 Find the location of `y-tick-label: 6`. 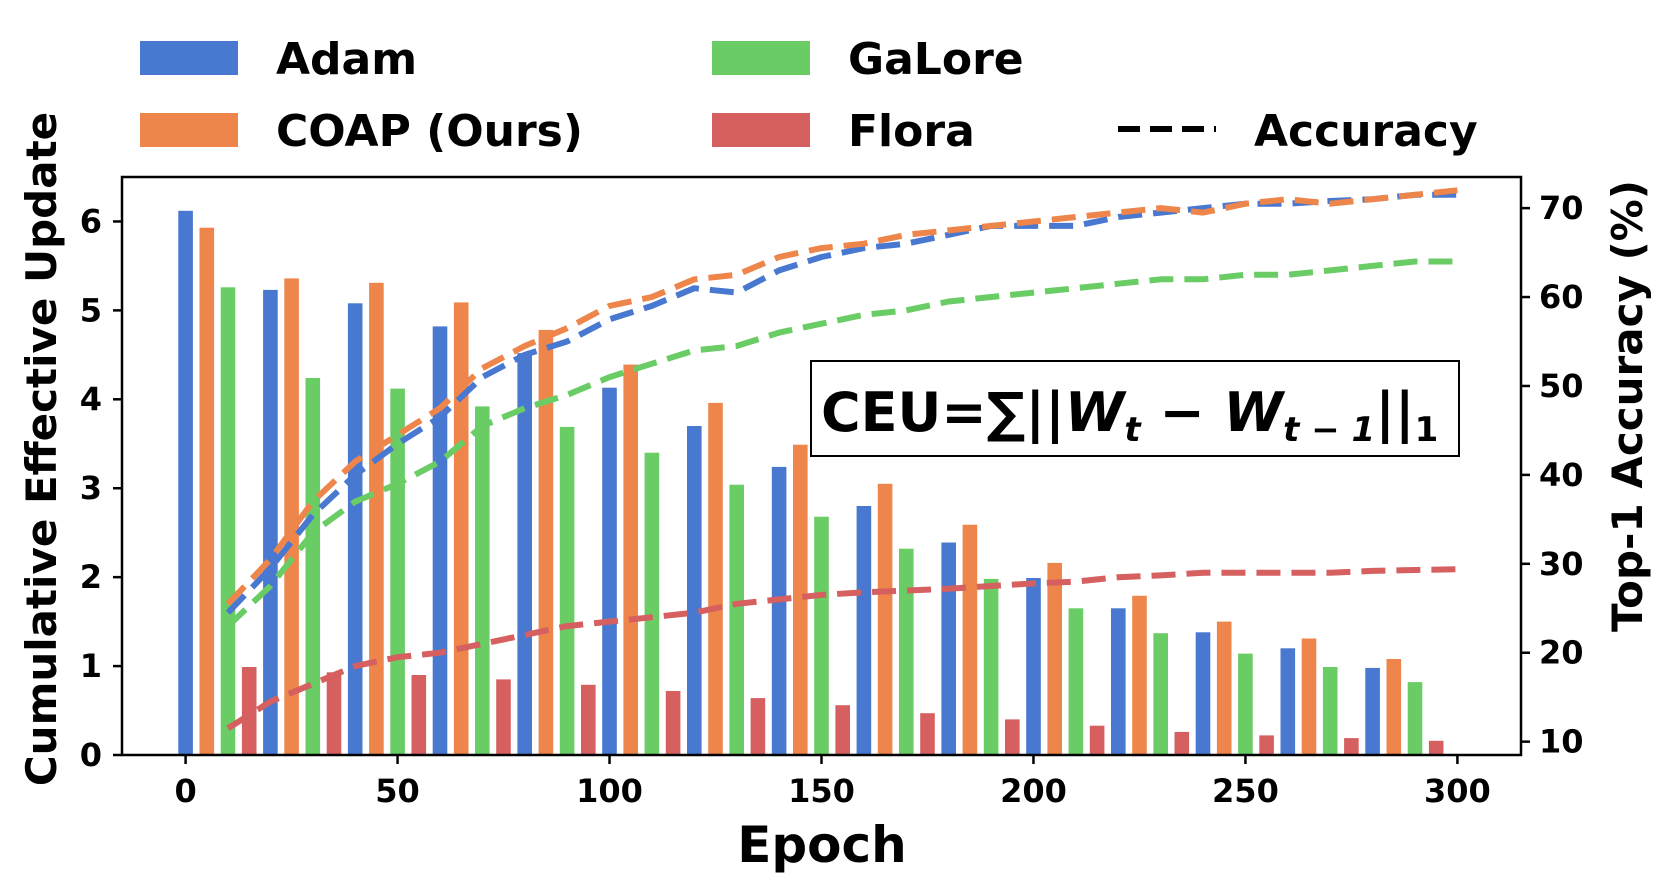

y-tick-label: 6 is located at coordinates (91, 221).